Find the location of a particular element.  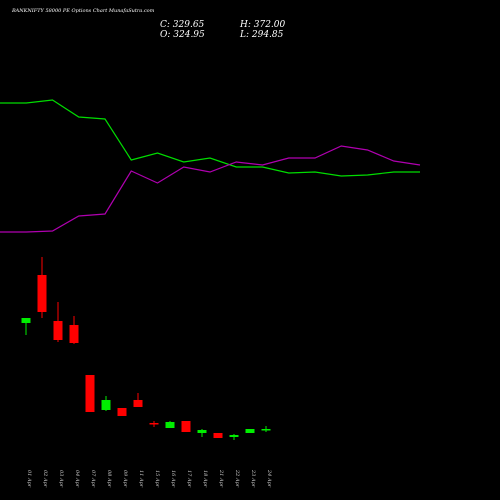

x-tick-label: 15 Apr is located at coordinates (157, 479).